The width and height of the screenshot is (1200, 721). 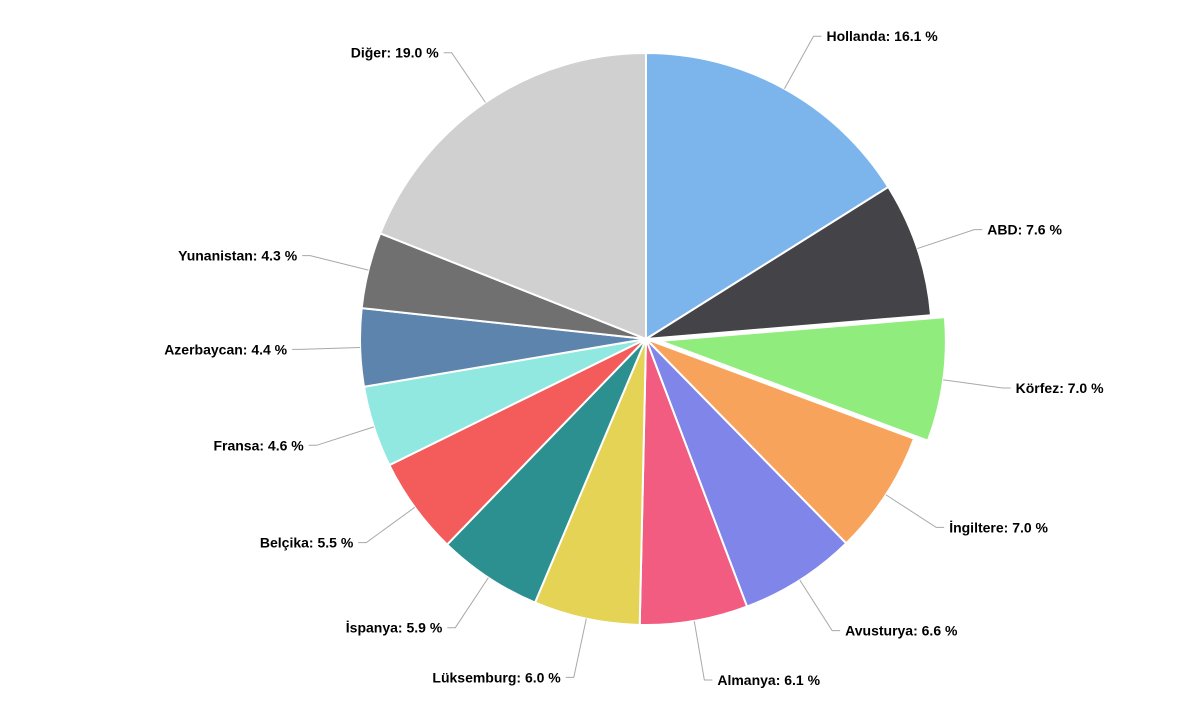 I want to click on data-label-yunanistan: Yunanistan: 4.3 %, so click(x=238, y=256).